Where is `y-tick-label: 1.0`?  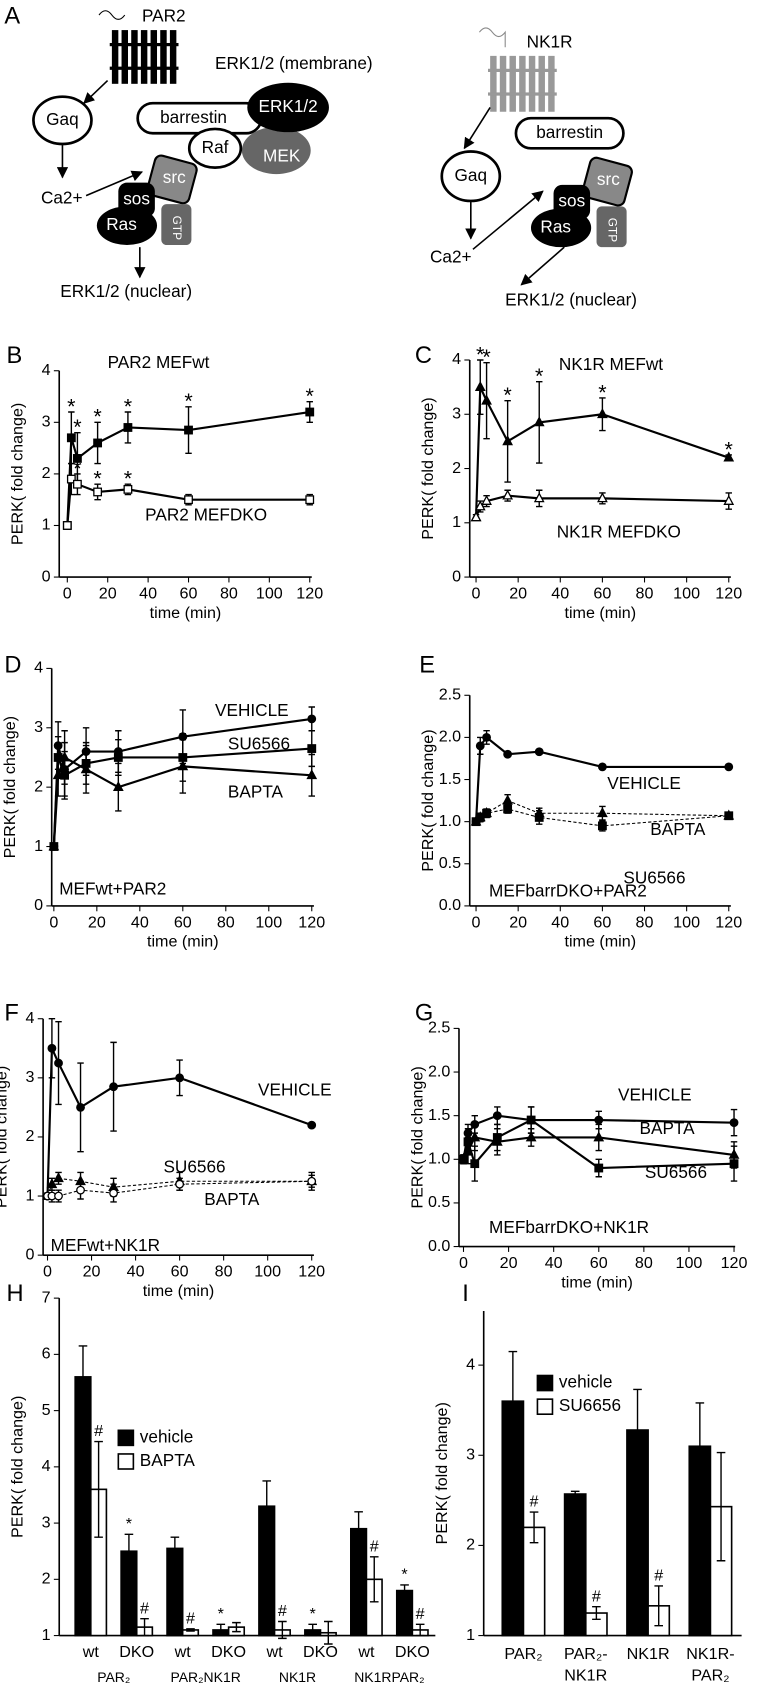
y-tick-label: 1.0 is located at coordinates (450, 821).